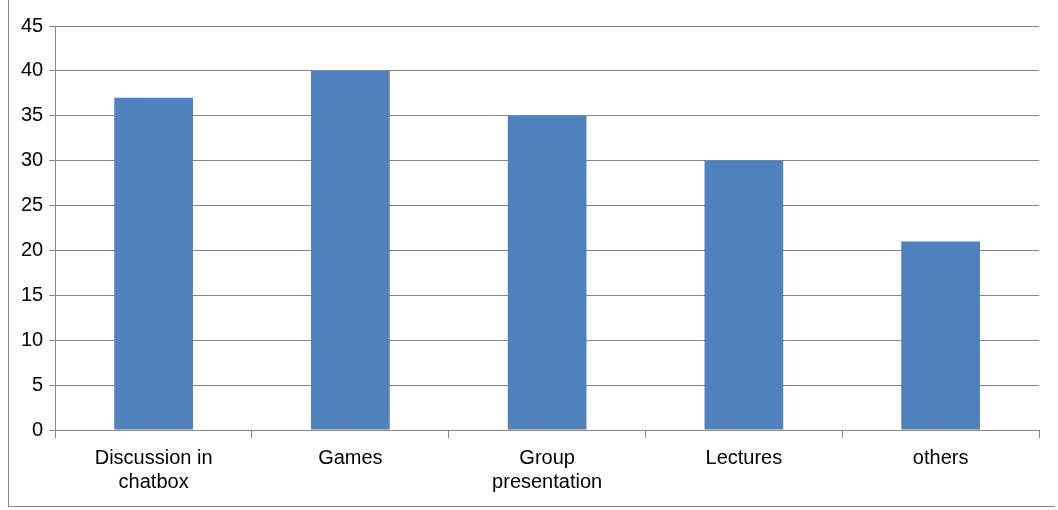 This screenshot has height=510, width=1058. Describe the element at coordinates (32, 24) in the screenshot. I see `y-tick-label: 45` at that location.